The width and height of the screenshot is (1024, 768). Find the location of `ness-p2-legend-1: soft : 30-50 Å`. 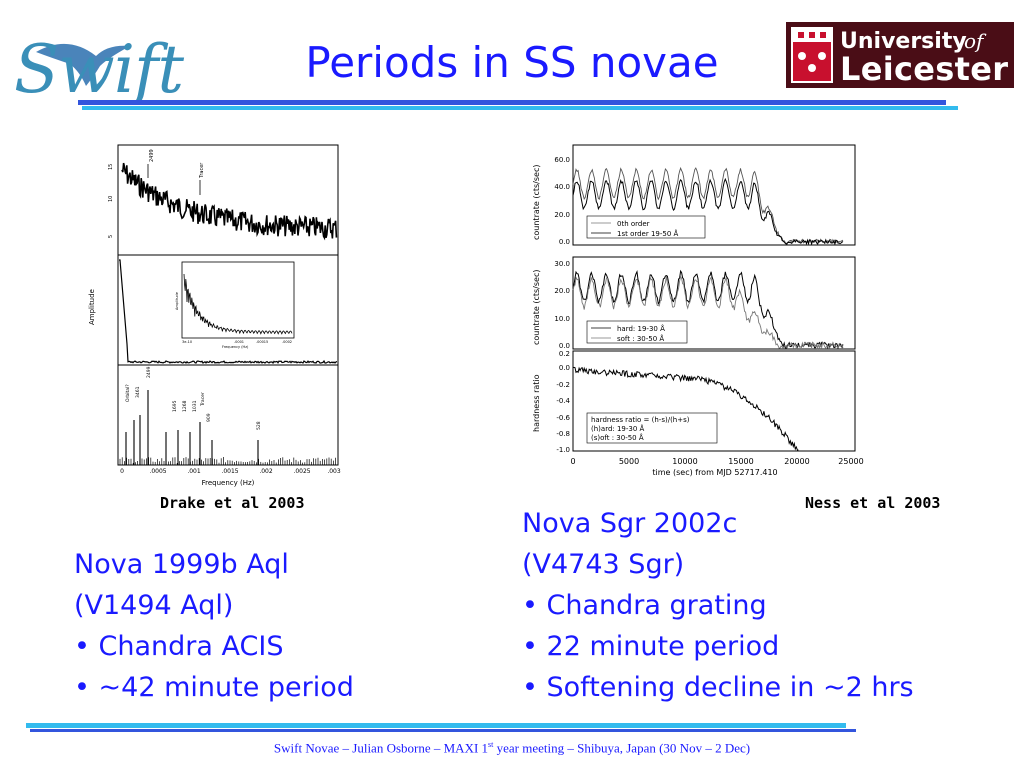

ness-p2-legend-1: soft : 30-50 Å is located at coordinates (640, 338).